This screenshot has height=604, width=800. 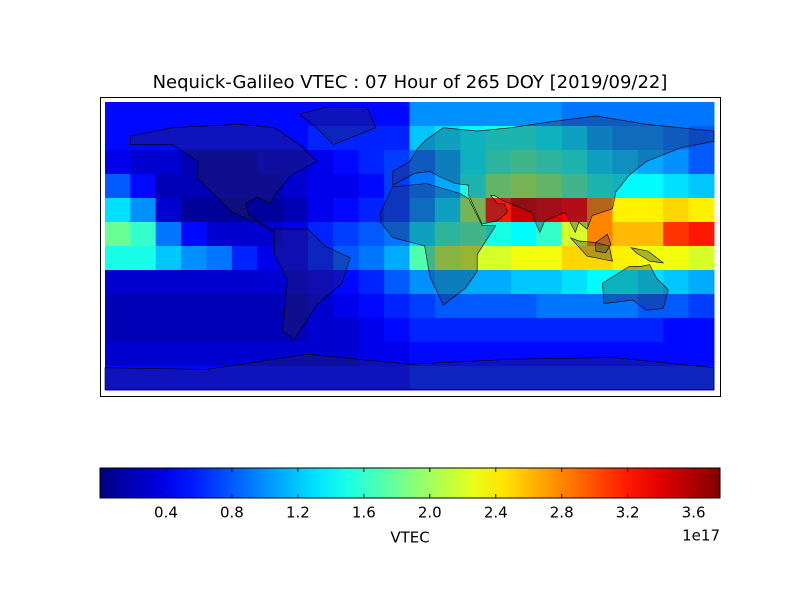 What do you see at coordinates (364, 513) in the screenshot?
I see `colorbar-tick-label: 1.6` at bounding box center [364, 513].